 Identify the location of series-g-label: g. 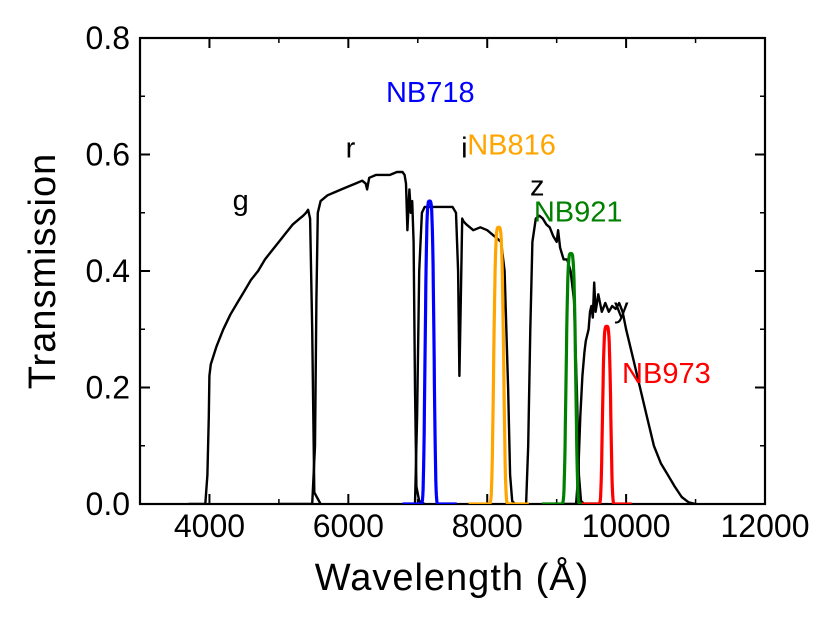
(241, 201).